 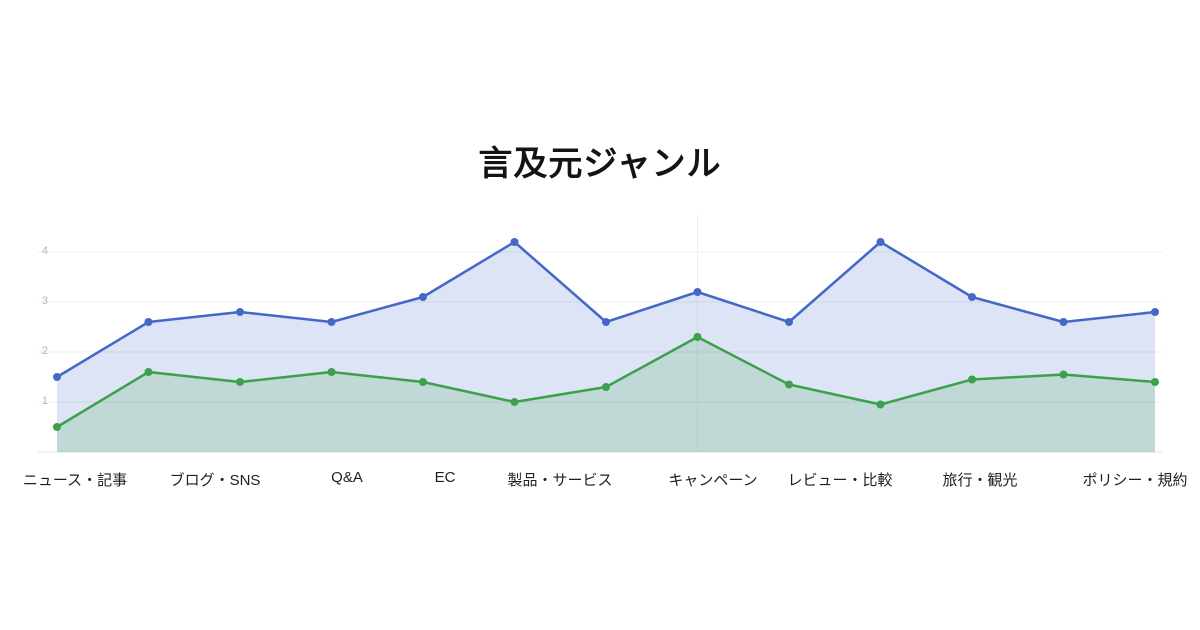 I want to click on x-tick-label: Q&A, so click(x=347, y=477).